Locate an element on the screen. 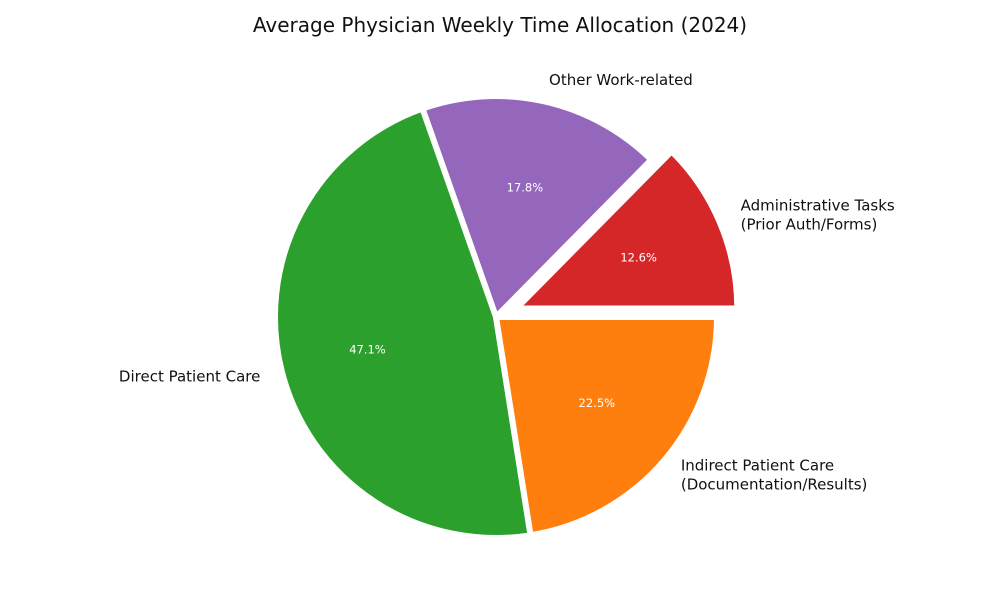  slice-label: Other Work-related is located at coordinates (621, 80).